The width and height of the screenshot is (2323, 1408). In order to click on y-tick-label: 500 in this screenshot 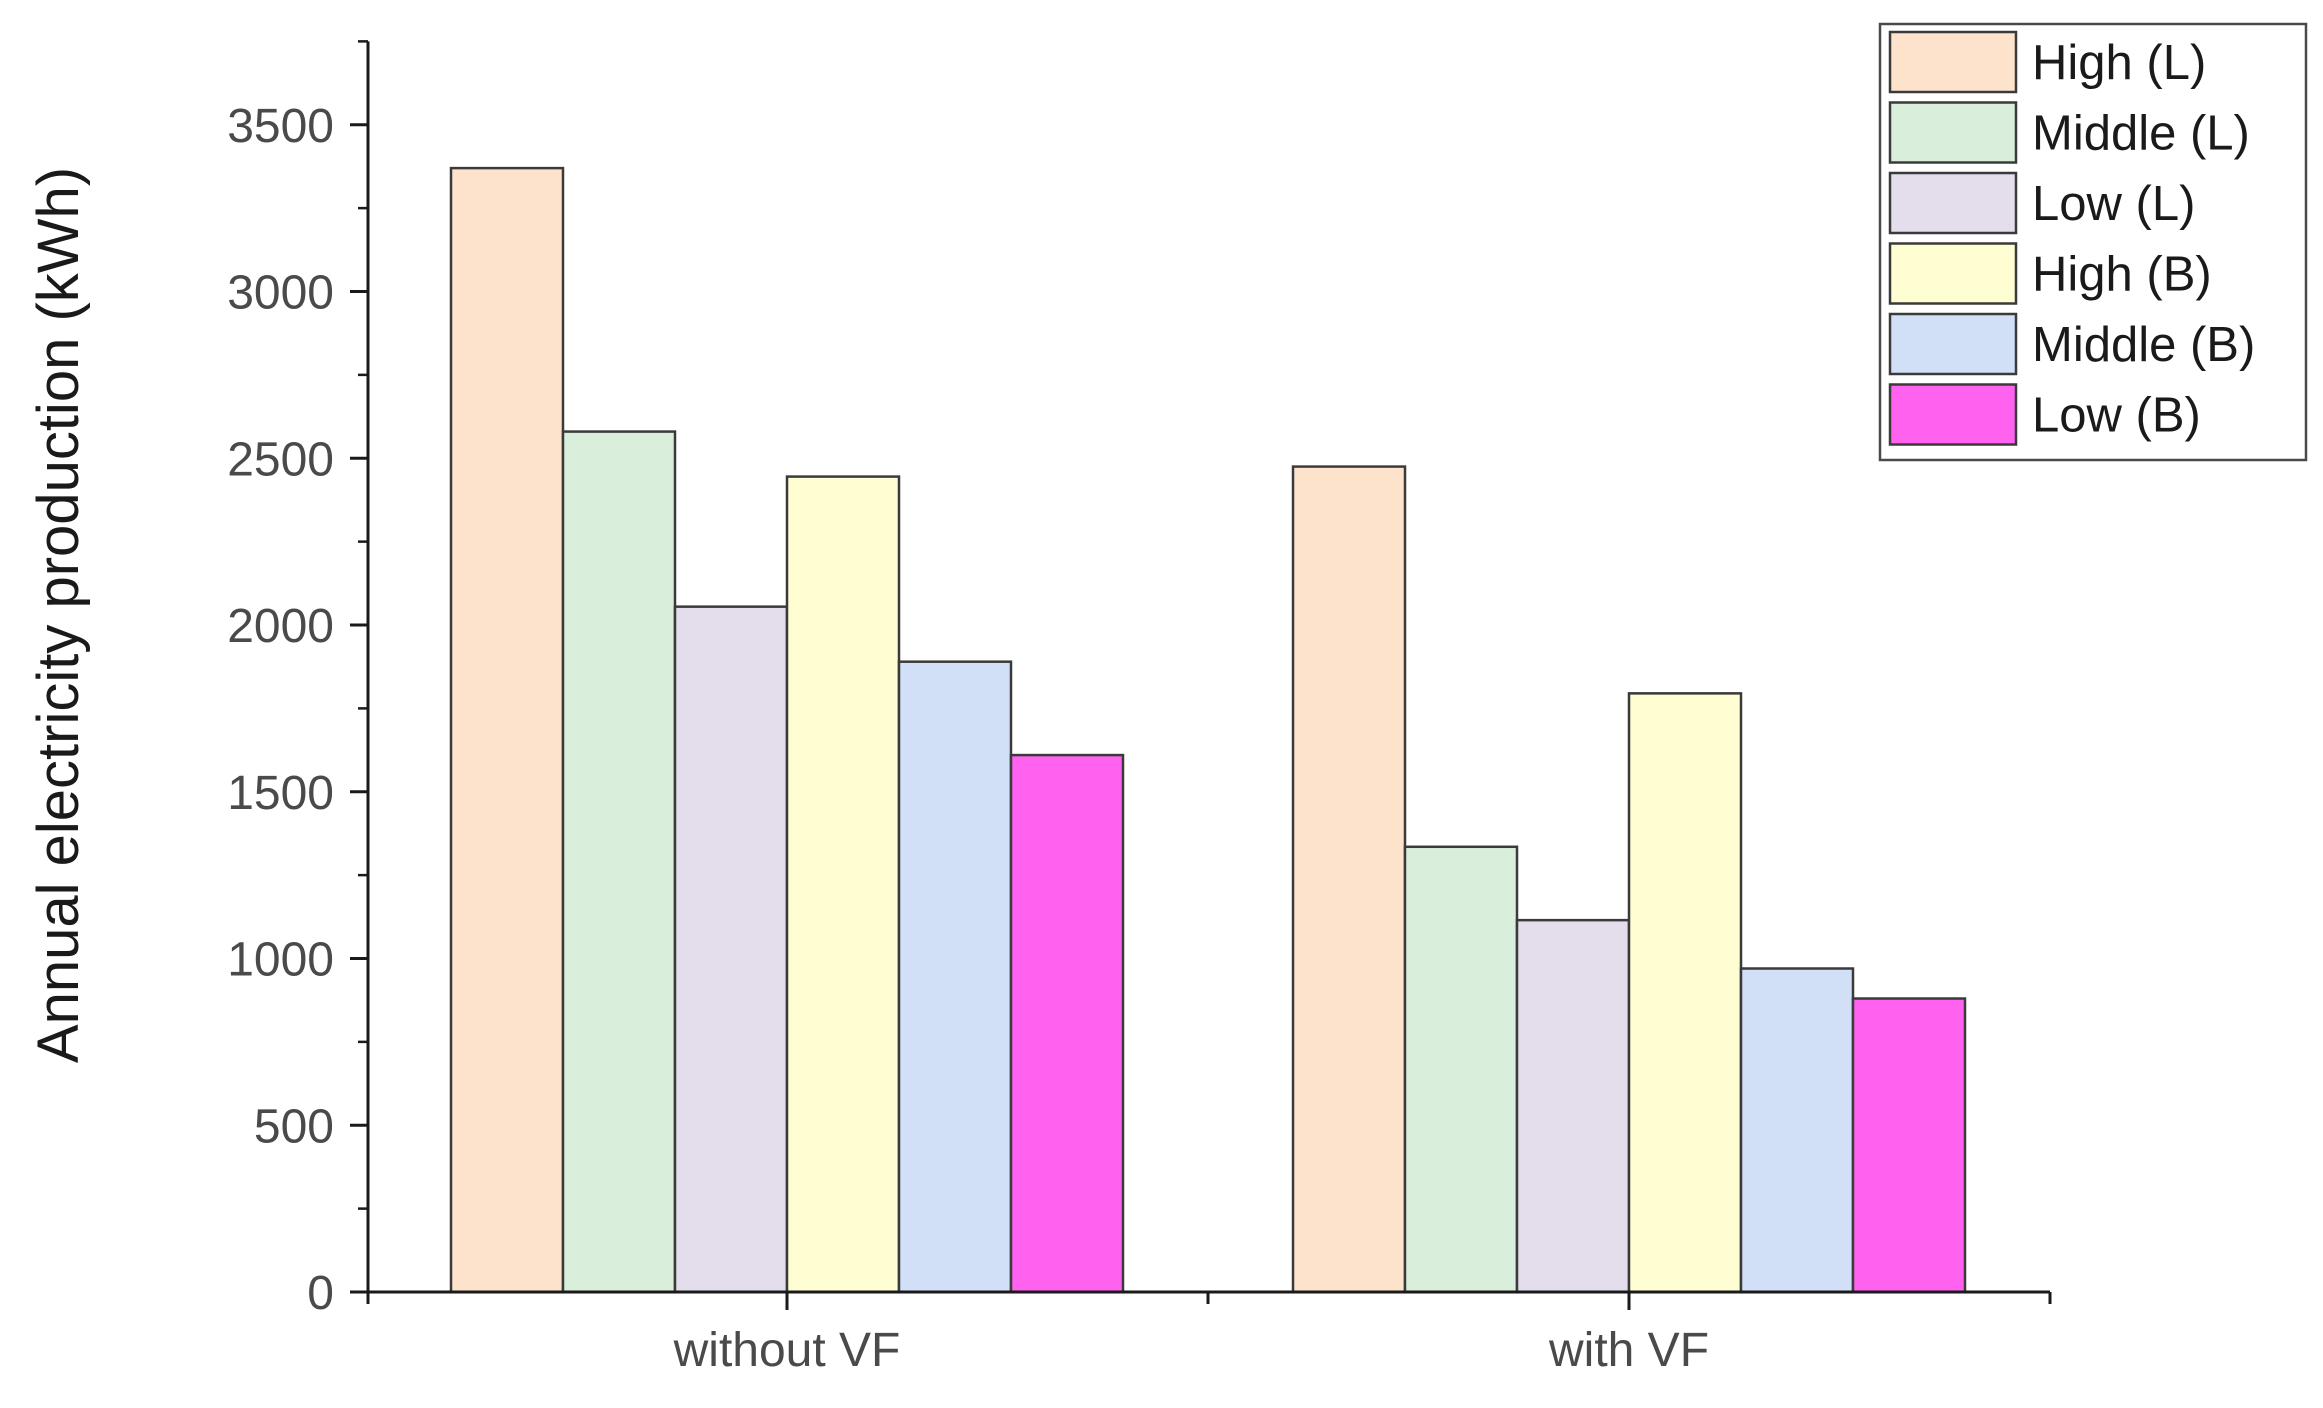, I will do `click(294, 1126)`.